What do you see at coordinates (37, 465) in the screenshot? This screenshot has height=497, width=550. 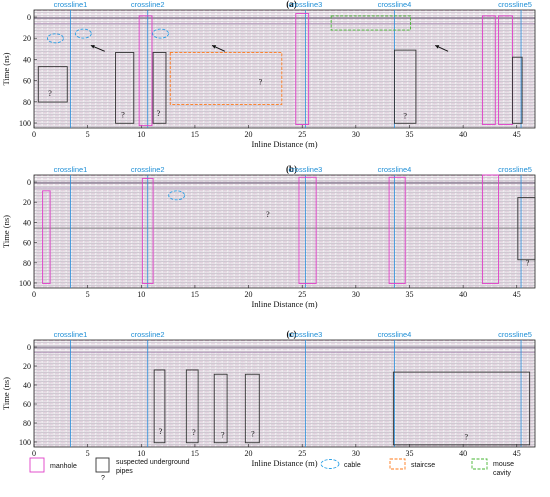 I see `legend-manhole-swatch` at bounding box center [37, 465].